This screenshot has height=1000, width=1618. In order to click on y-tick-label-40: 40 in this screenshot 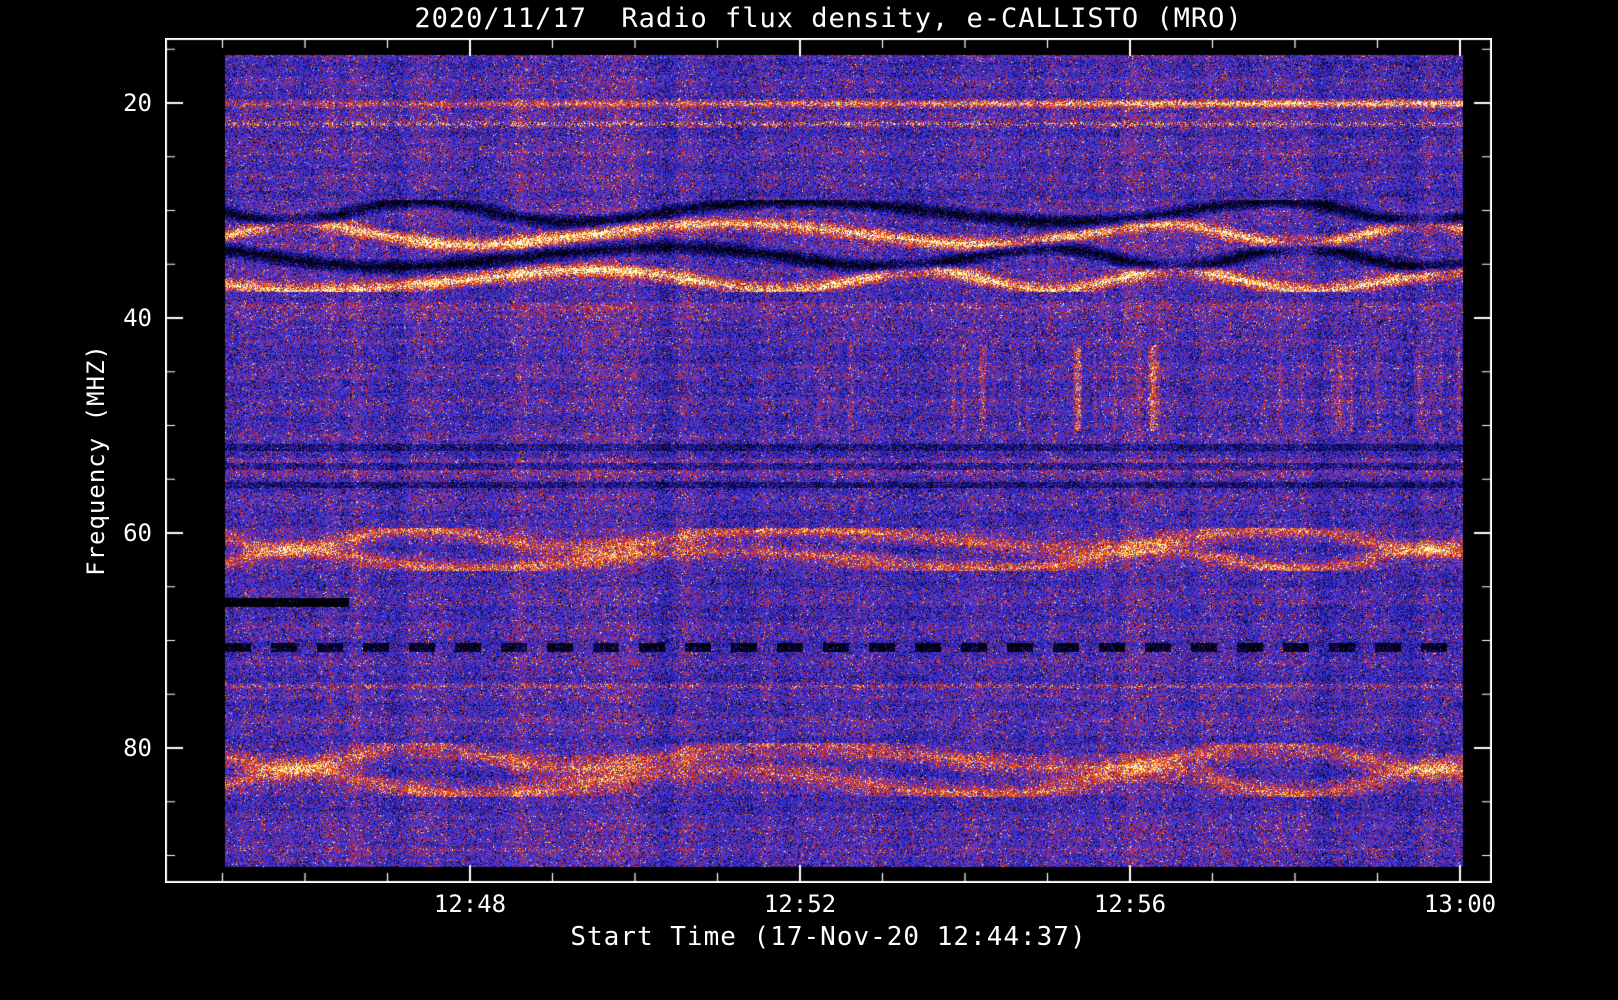, I will do `click(137, 318)`.